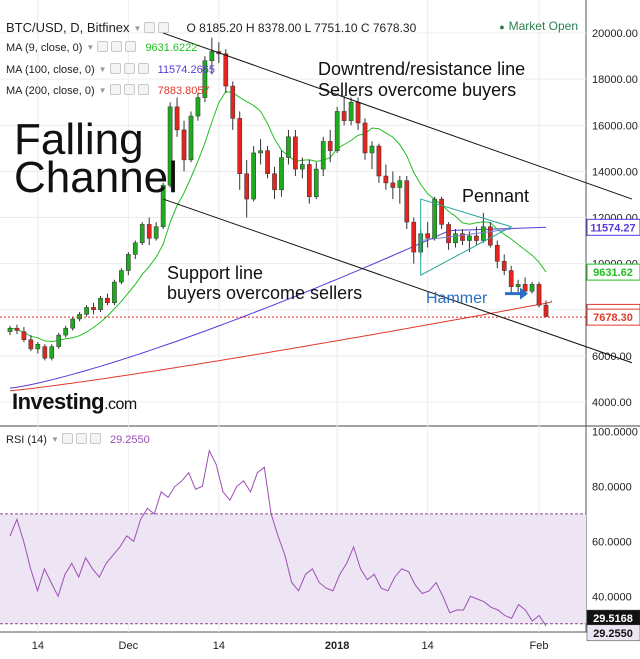  Describe the element at coordinates (74, 401) in the screenshot. I see `investing-logo: Investing.com` at that location.